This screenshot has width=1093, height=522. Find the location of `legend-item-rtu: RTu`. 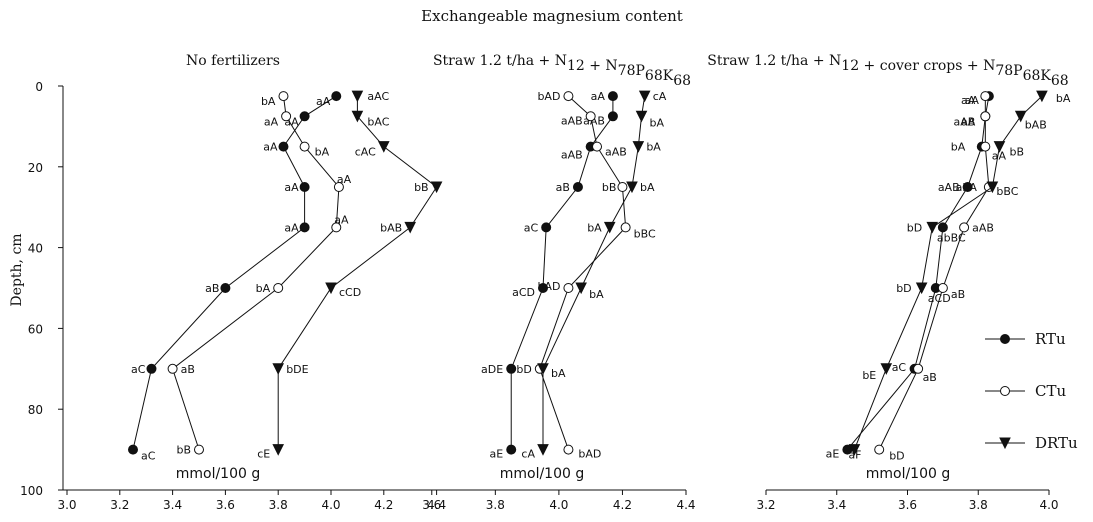

legend-item-rtu: RTu is located at coordinates (1025, 339).